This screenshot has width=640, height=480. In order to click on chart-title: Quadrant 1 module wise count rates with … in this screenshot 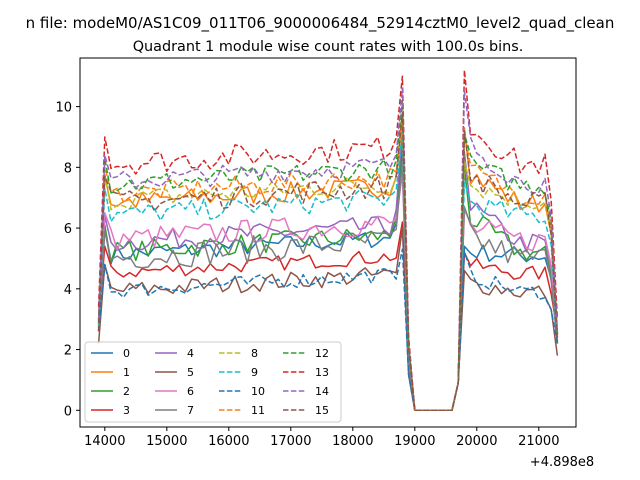, I will do `click(328, 47)`.